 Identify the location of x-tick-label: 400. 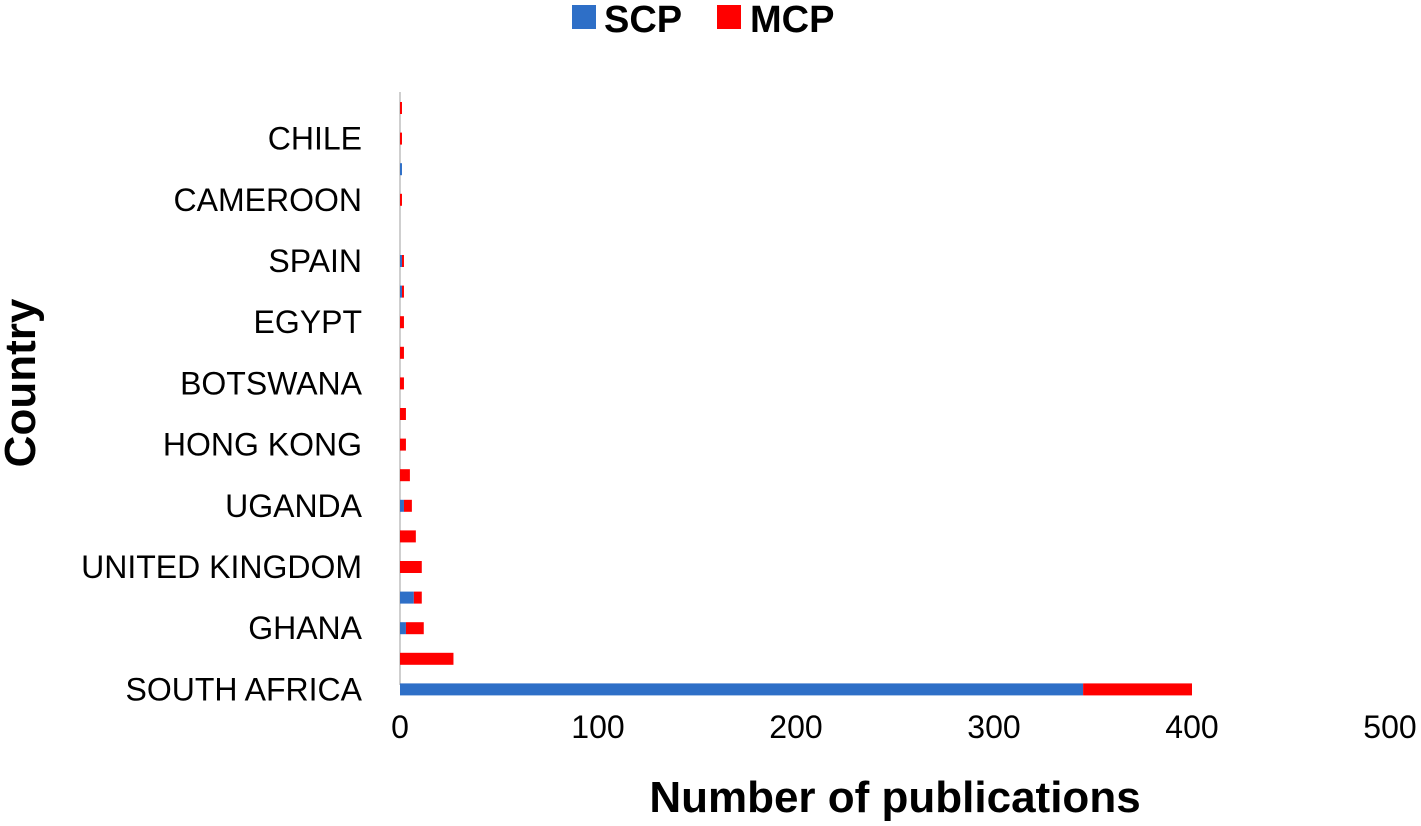
(1191, 727).